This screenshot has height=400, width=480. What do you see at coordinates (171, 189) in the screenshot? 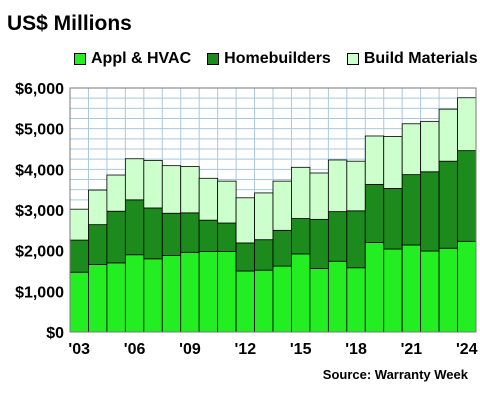
I see `bar-build-materials-2008` at bounding box center [171, 189].